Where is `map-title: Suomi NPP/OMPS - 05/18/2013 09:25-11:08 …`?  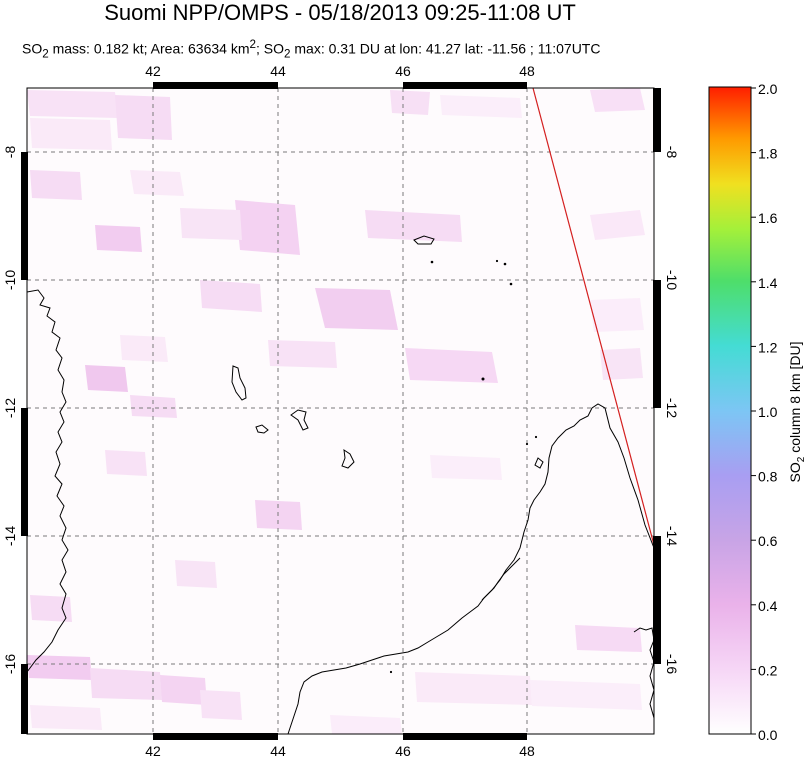 map-title: Suomi NPP/OMPS - 05/18/2013 09:25-11:08 … is located at coordinates (340, 12).